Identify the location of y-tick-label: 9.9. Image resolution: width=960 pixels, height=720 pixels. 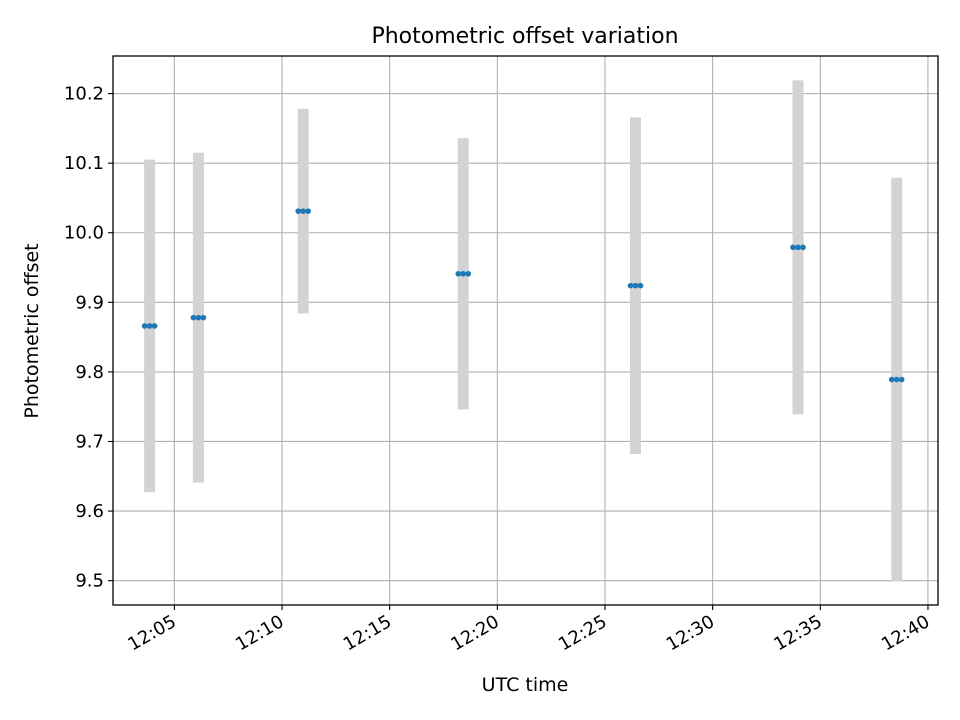
(89, 302).